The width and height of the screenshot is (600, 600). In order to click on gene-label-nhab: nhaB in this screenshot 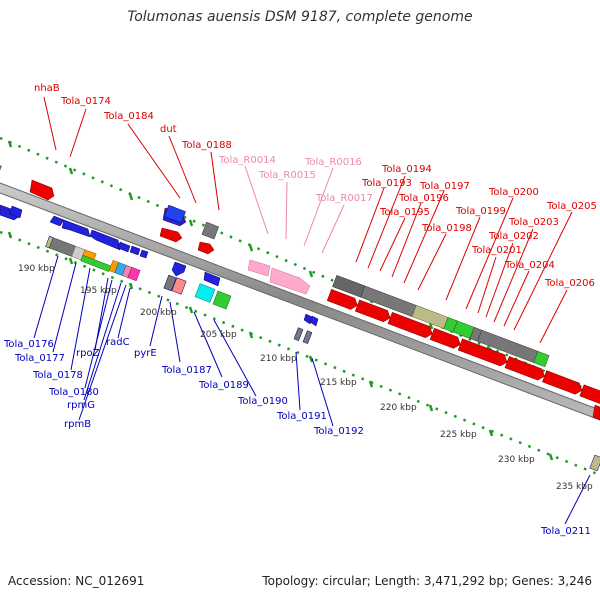, I will do `click(47, 88)`.